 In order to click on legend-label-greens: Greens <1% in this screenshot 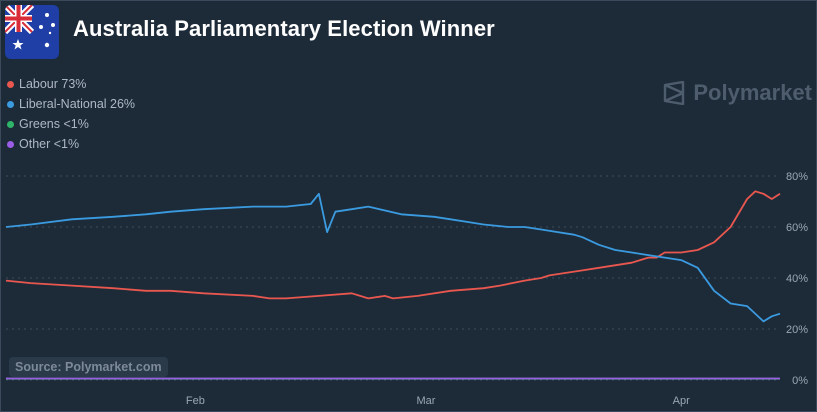, I will do `click(54, 124)`.